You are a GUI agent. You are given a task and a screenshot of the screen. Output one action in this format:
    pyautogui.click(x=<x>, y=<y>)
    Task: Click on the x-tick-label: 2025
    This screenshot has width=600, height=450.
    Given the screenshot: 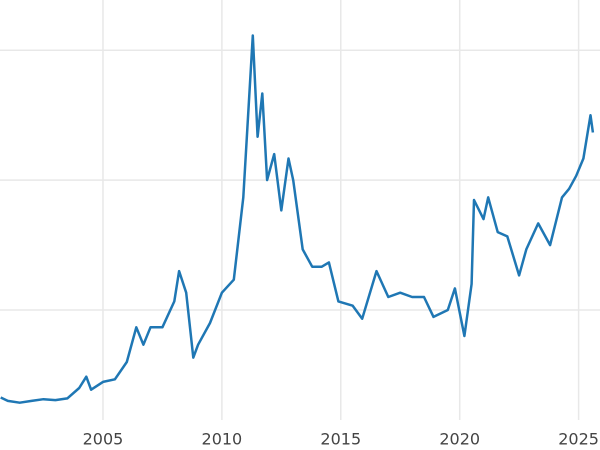 What is the action you would take?
    pyautogui.click(x=578, y=439)
    